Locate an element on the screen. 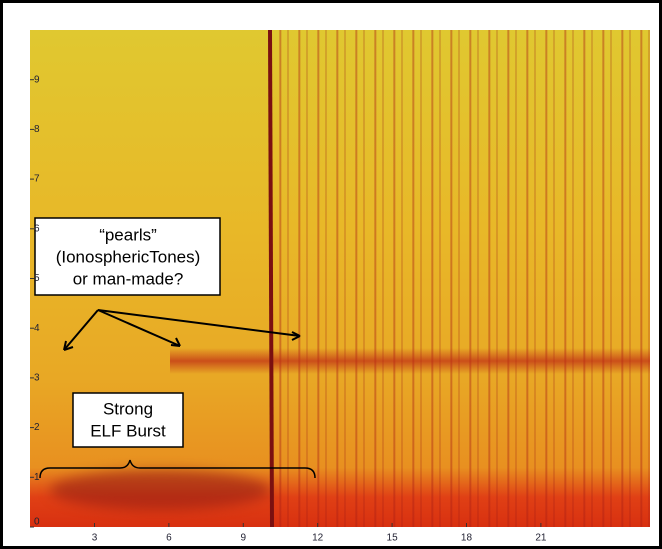  x-tick-label: 9 is located at coordinates (243, 538).